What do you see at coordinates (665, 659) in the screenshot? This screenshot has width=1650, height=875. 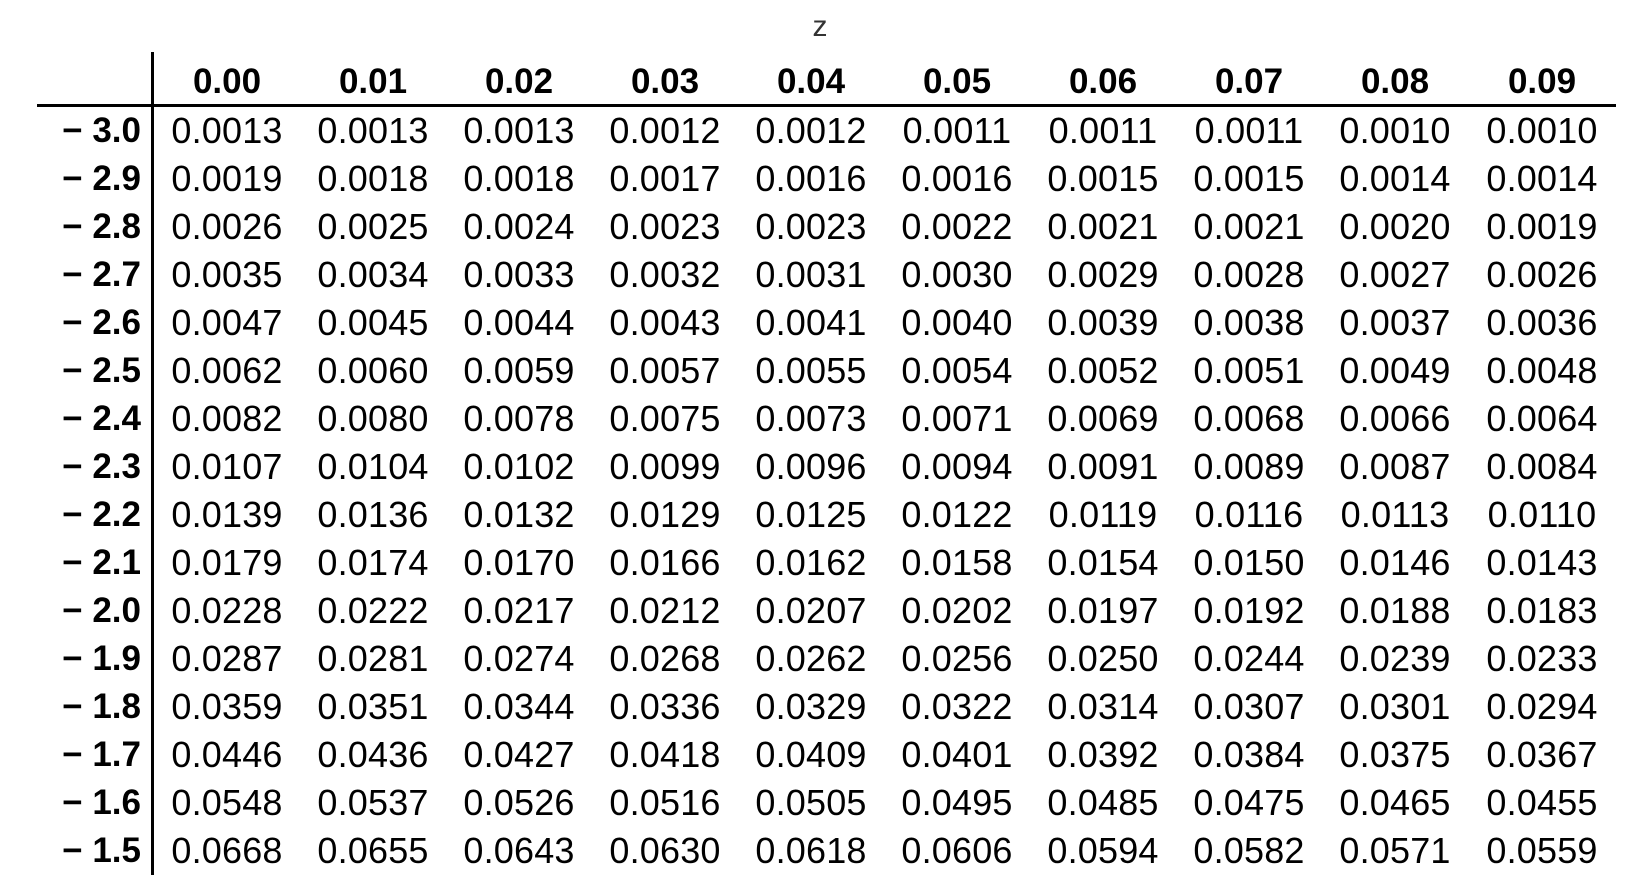 I see `table-cell: 0.0268` at bounding box center [665, 659].